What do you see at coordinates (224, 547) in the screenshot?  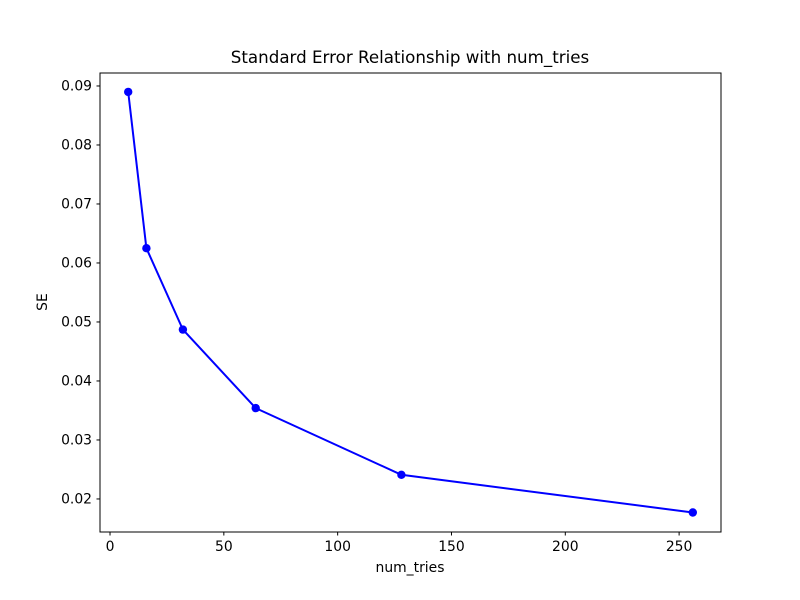 I see `x-tick-label: 50` at bounding box center [224, 547].